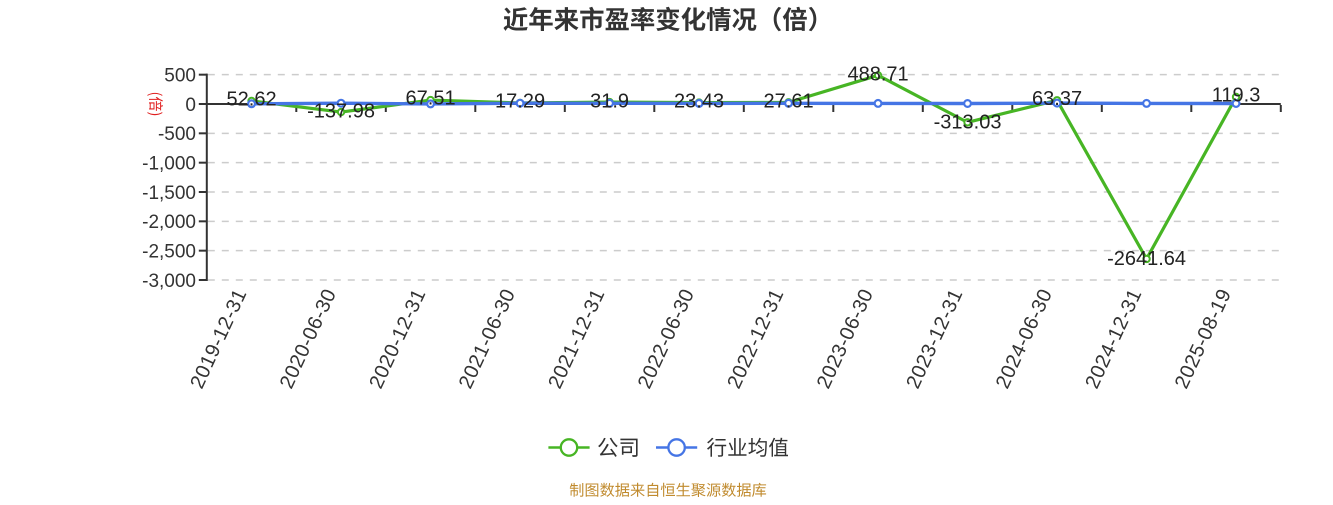  Describe the element at coordinates (252, 99) in the screenshot. I see `svg-text: 52.62` at that location.